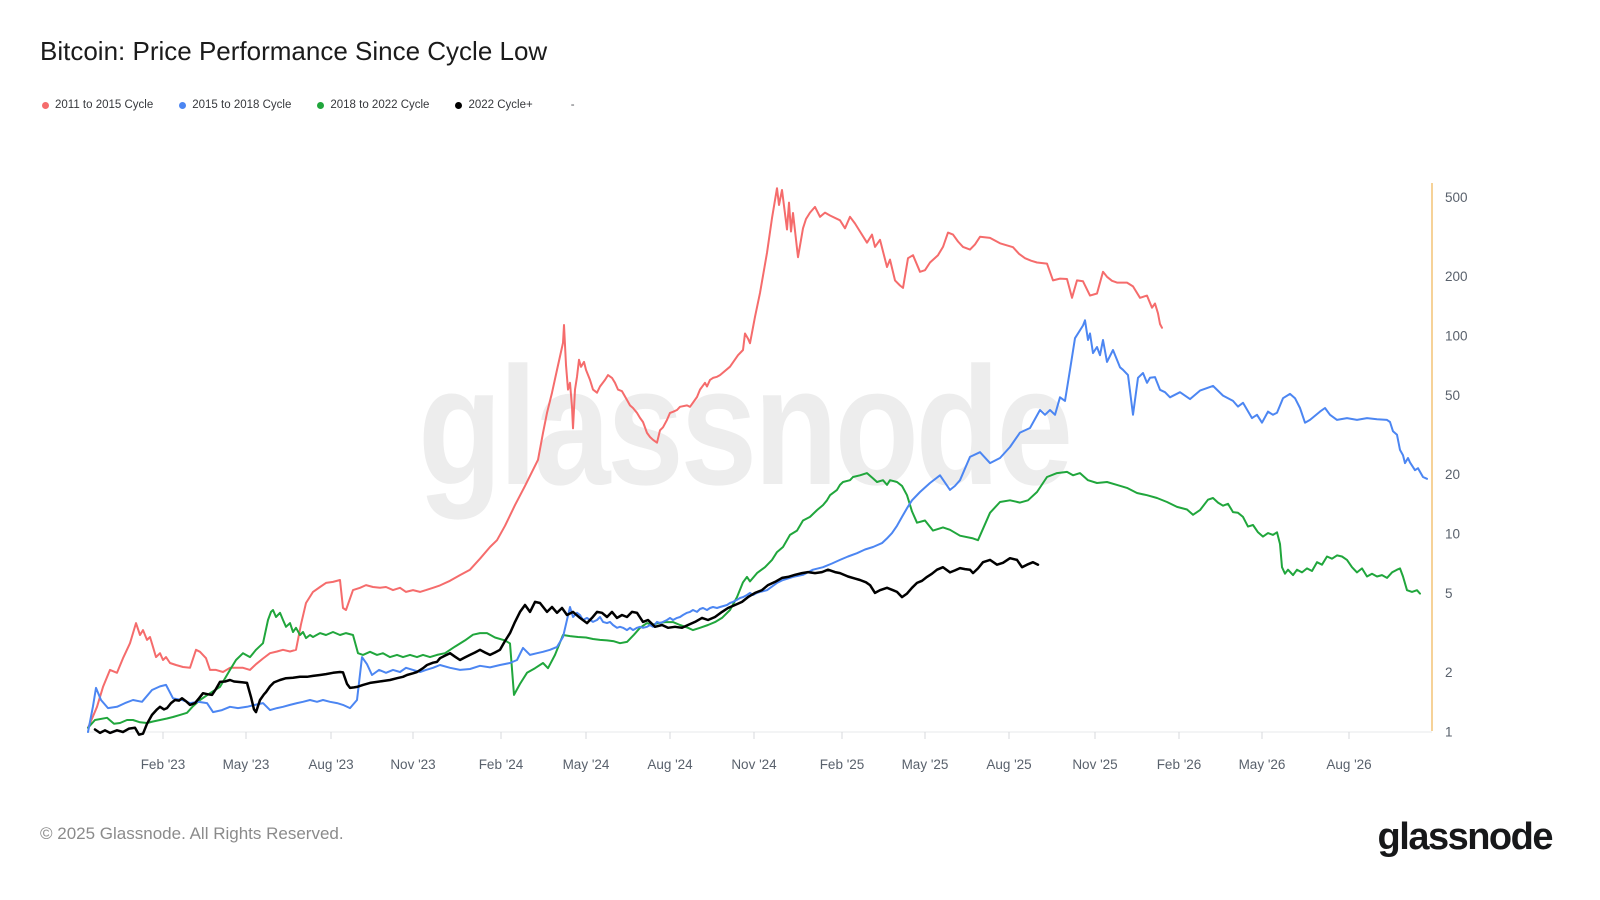 Image resolution: width=1600 pixels, height=900 pixels. What do you see at coordinates (163, 764) in the screenshot?
I see `x-axis-label: Feb '23` at bounding box center [163, 764].